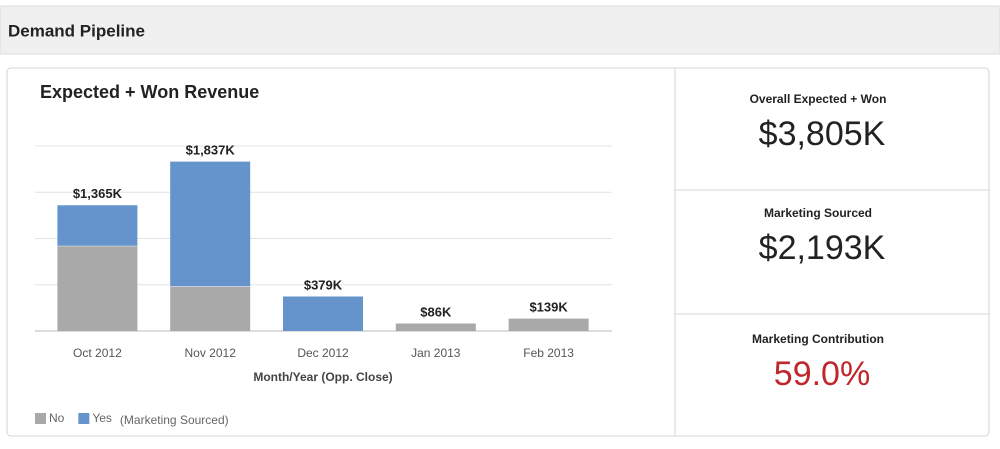 Image resolution: width=1000 pixels, height=449 pixels. I want to click on total-label: $139K, so click(548, 307).